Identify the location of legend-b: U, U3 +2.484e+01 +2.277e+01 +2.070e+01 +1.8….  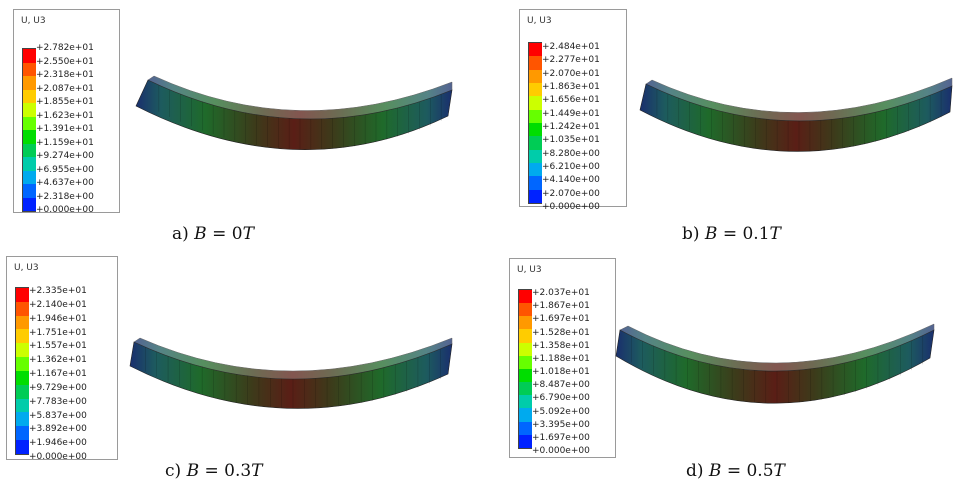
(573, 110).